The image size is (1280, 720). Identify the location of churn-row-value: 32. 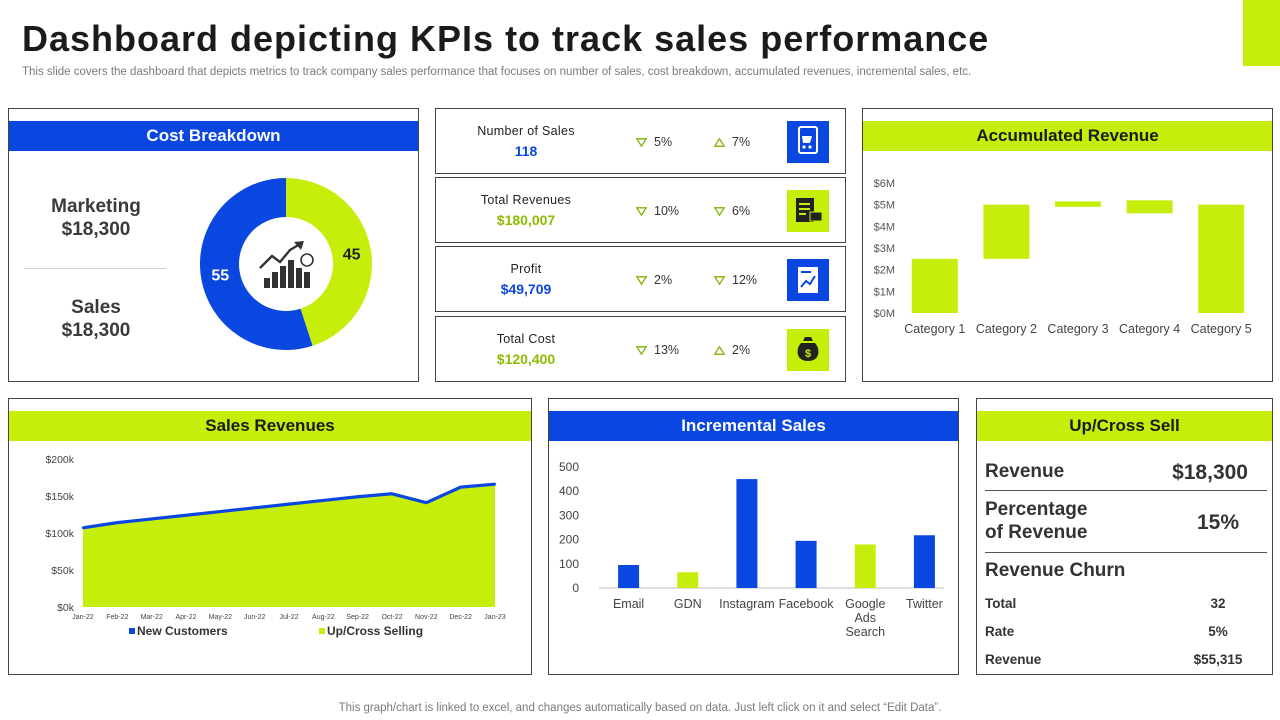
(1218, 603).